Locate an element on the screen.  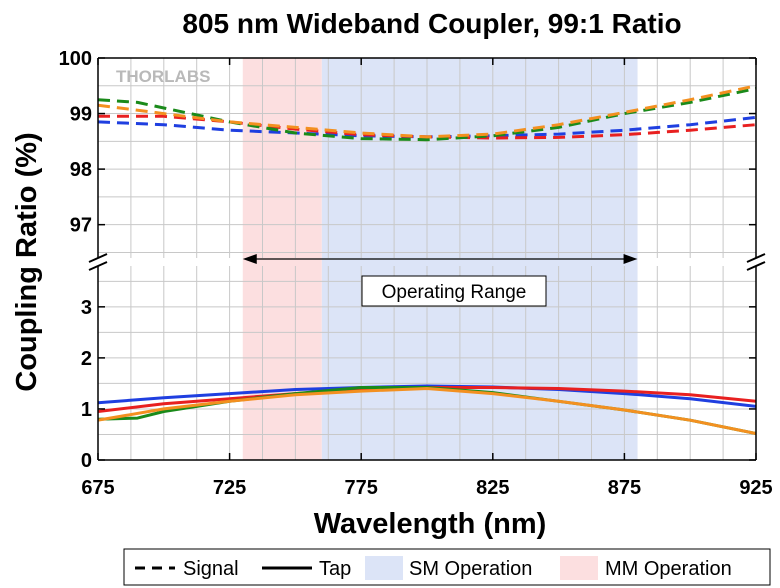
y-tick-label-lower: 0 is located at coordinates (86, 461).